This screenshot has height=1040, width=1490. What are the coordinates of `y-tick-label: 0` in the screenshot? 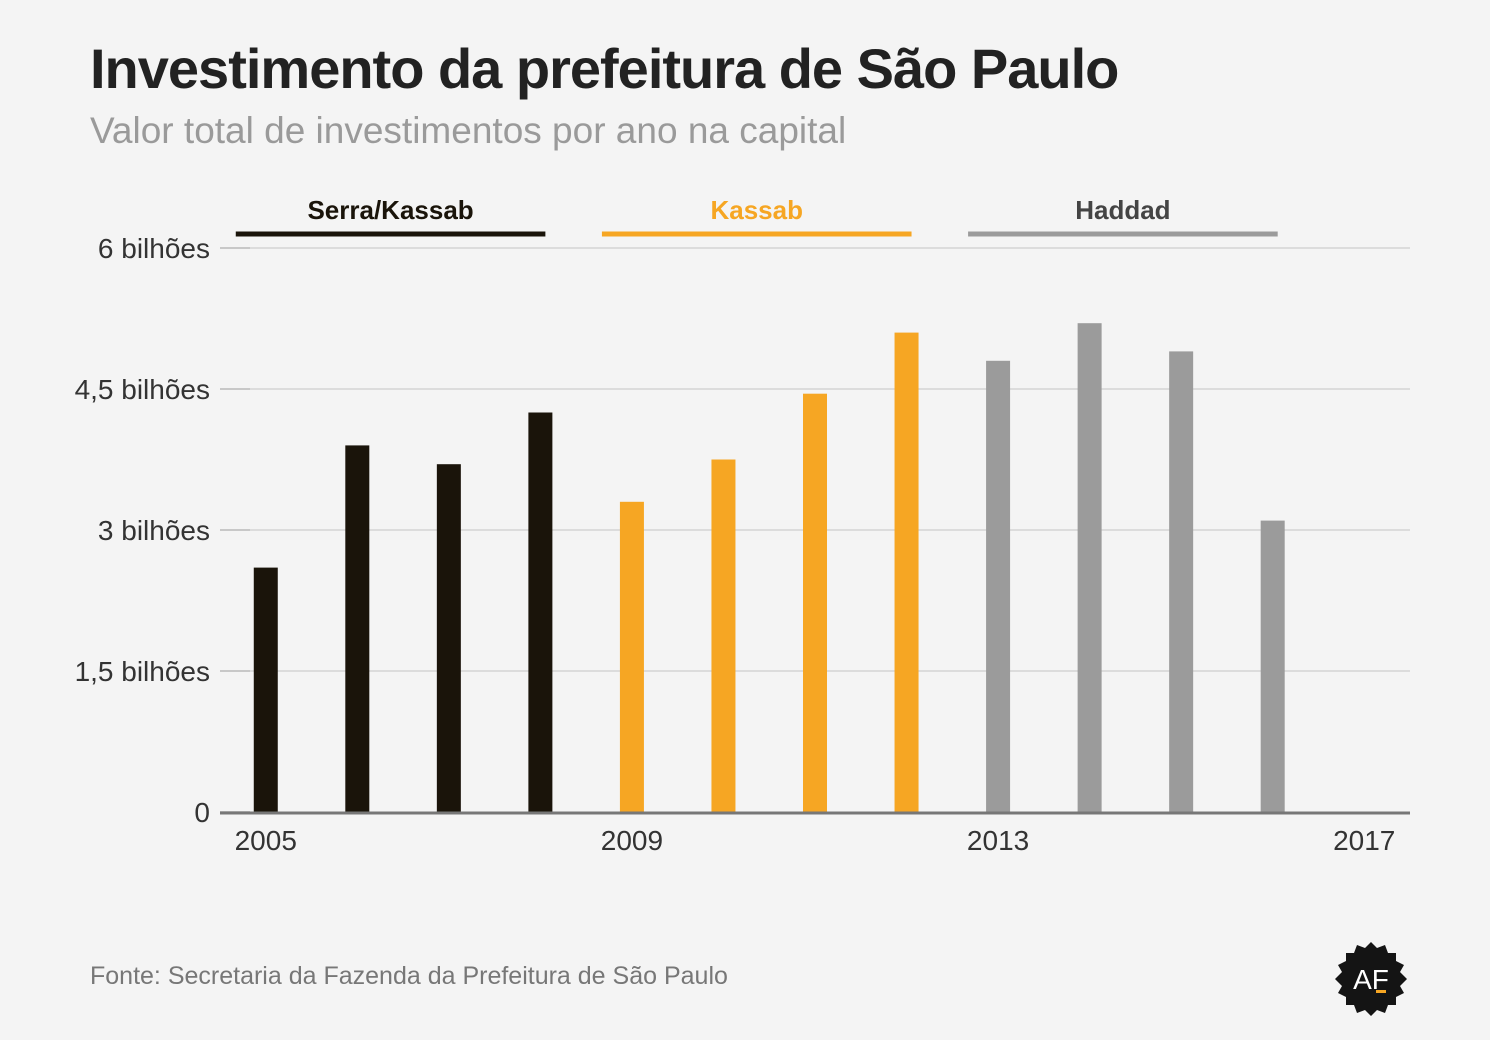 It's located at (202, 812).